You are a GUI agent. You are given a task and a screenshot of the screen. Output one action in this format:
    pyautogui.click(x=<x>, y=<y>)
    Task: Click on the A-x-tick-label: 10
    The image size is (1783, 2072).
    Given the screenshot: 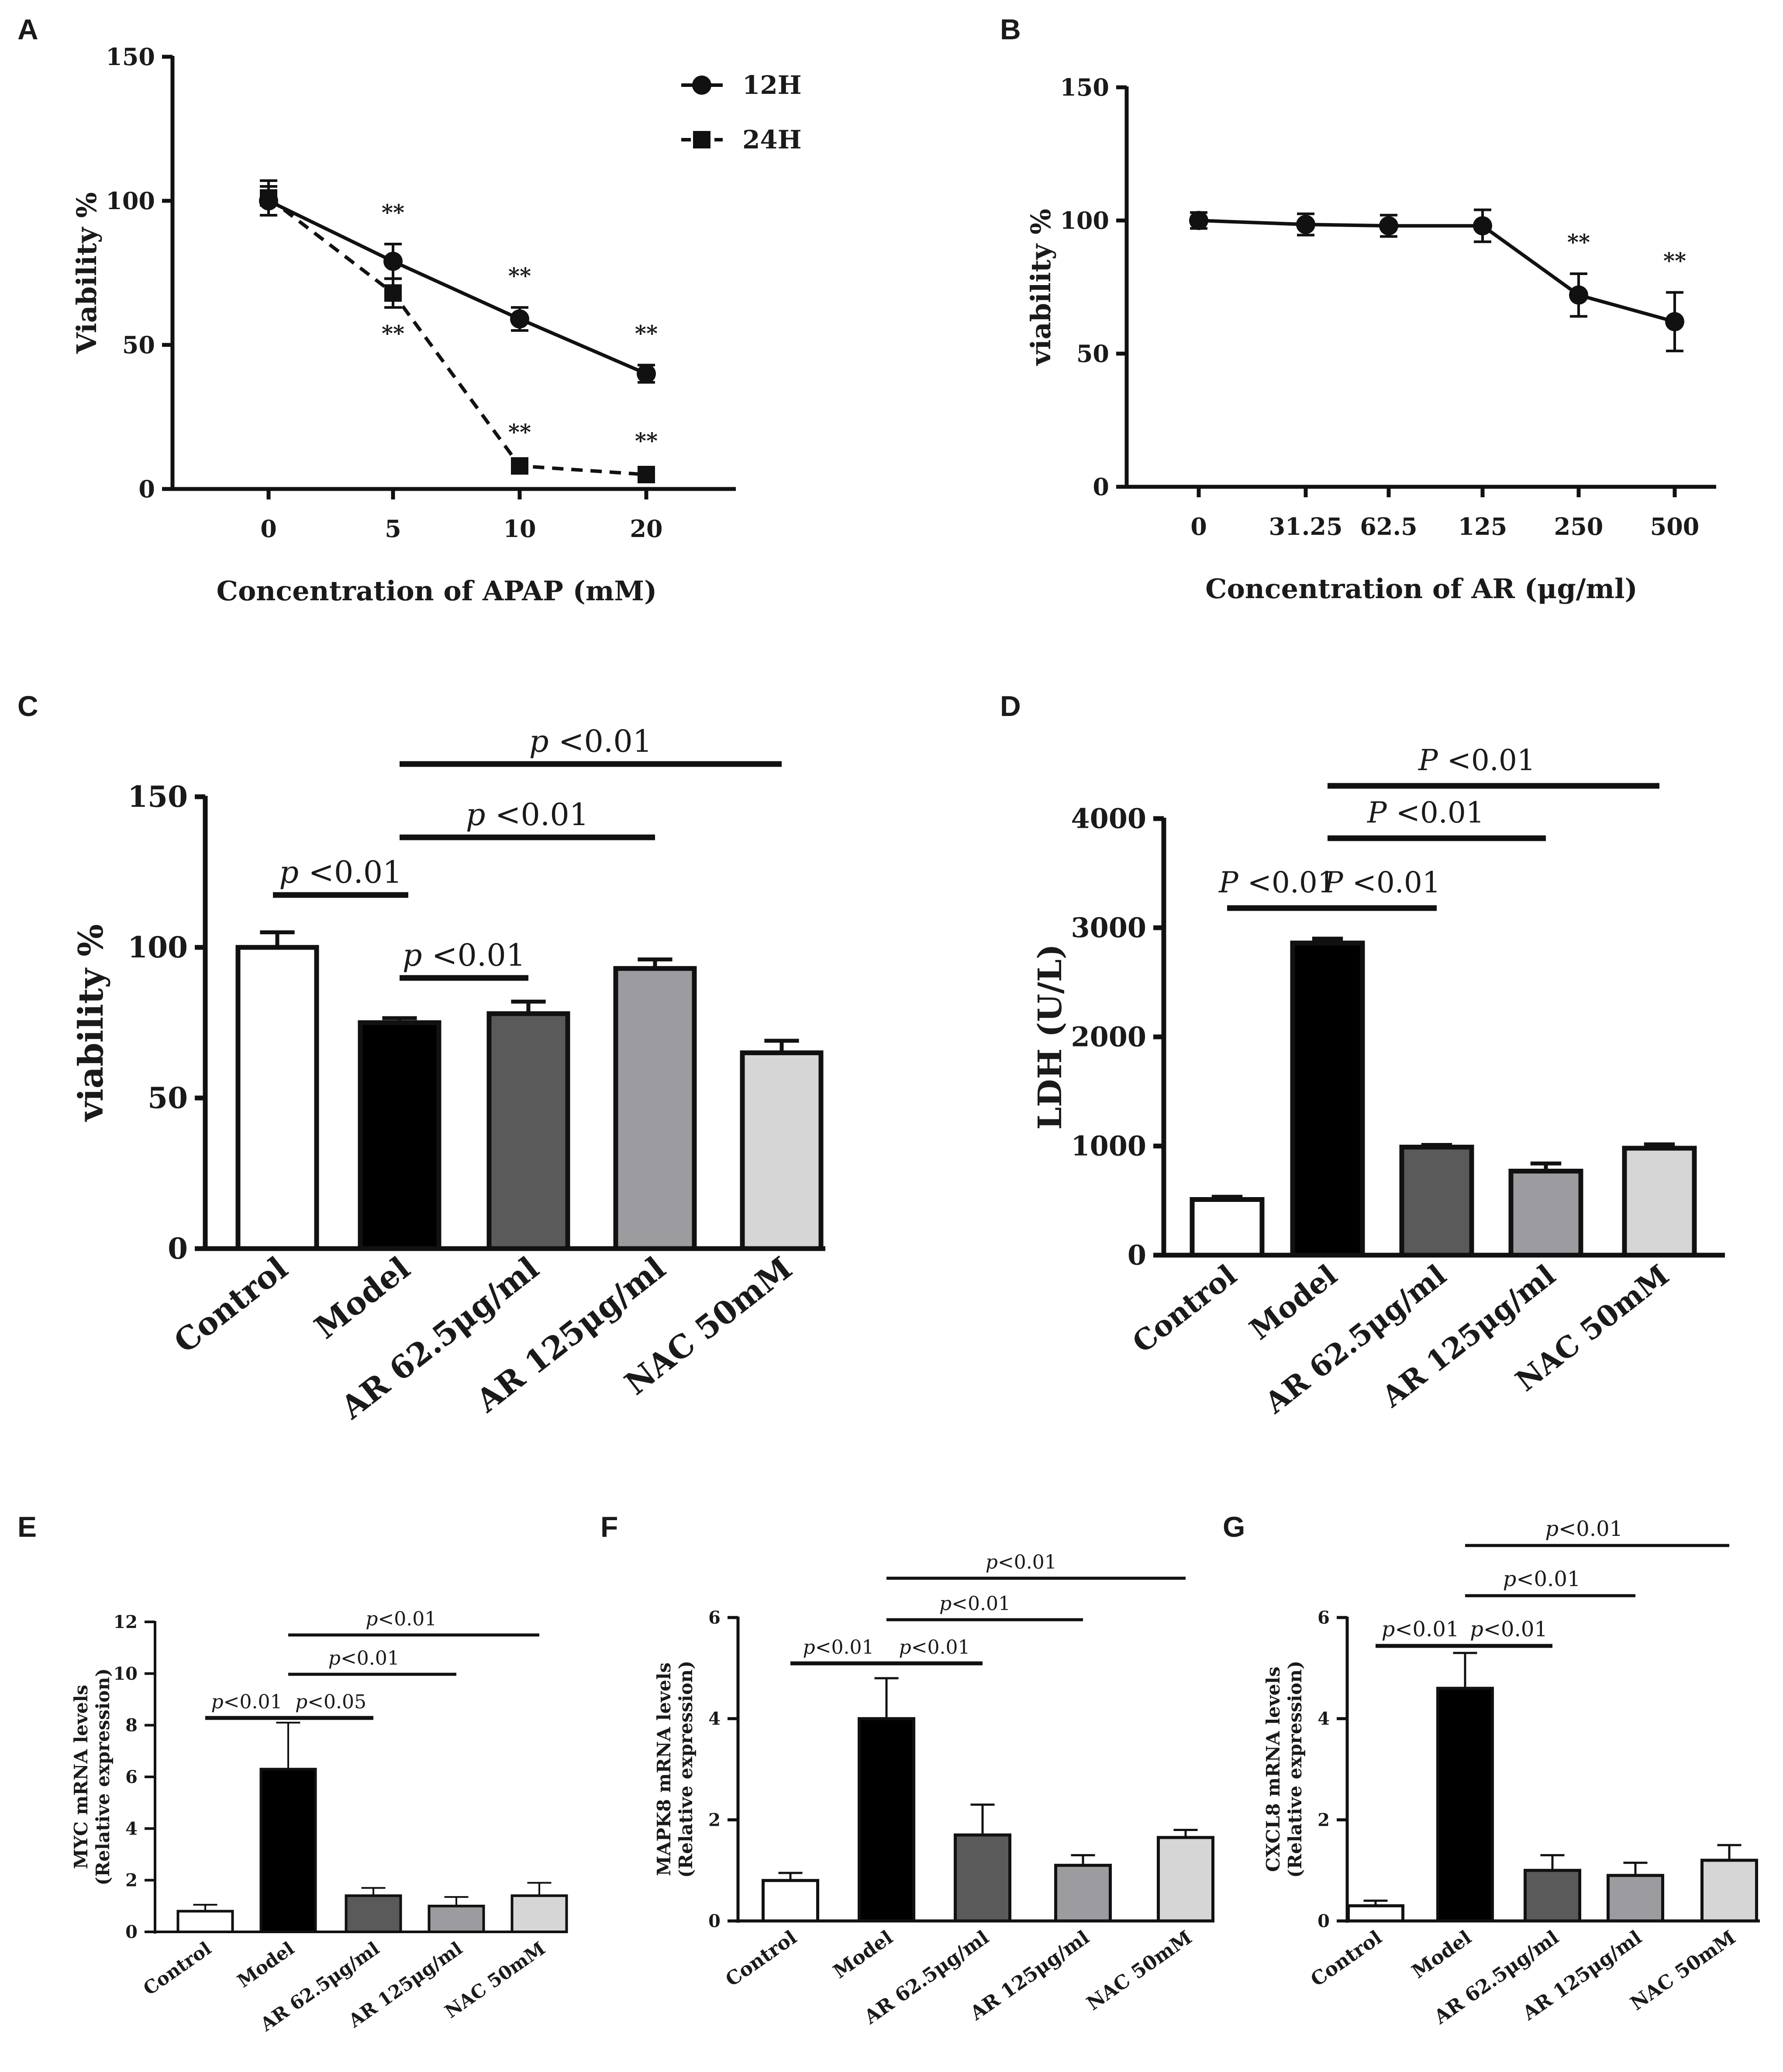 What is the action you would take?
    pyautogui.click(x=519, y=529)
    